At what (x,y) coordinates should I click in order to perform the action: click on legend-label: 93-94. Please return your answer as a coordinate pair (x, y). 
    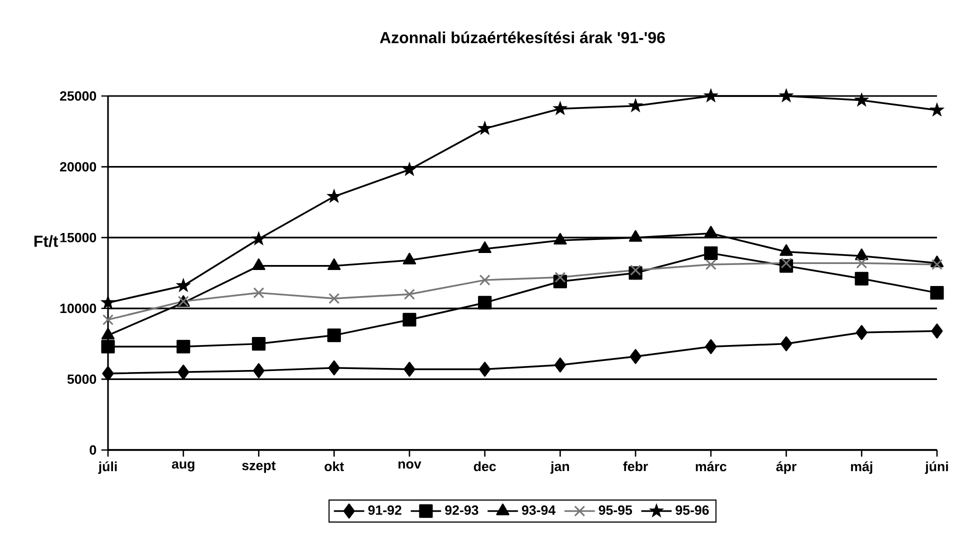
    Looking at the image, I should click on (539, 510).